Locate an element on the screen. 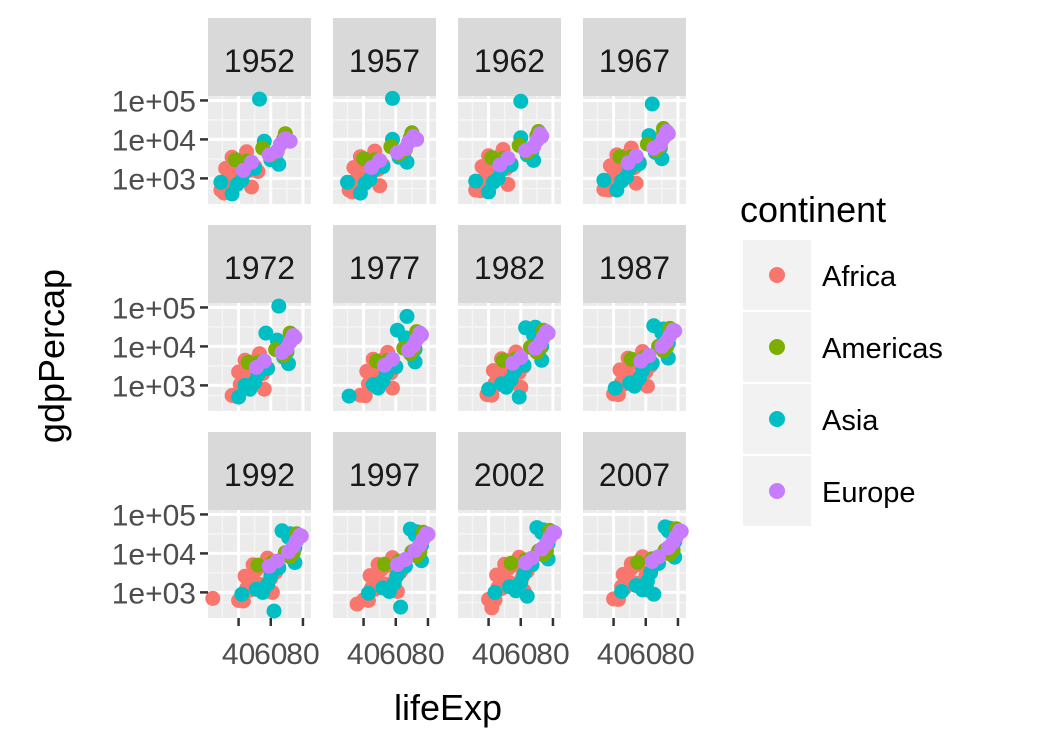  x-axis-title: lifeExp is located at coordinates (448, 707).